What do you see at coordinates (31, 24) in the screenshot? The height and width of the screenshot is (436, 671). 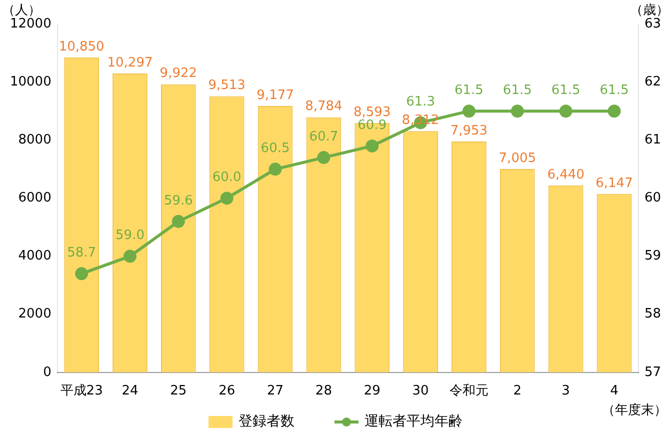 I see `y-tick-label: 12000` at bounding box center [31, 24].